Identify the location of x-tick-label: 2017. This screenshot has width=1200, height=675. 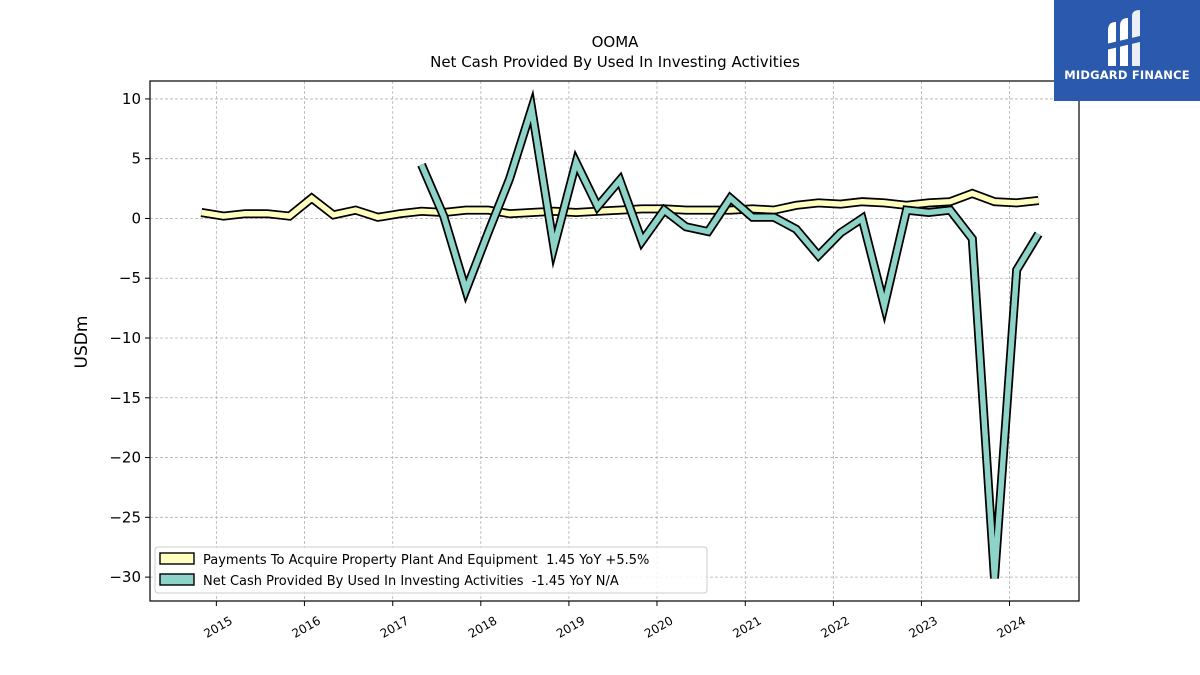
(394, 626).